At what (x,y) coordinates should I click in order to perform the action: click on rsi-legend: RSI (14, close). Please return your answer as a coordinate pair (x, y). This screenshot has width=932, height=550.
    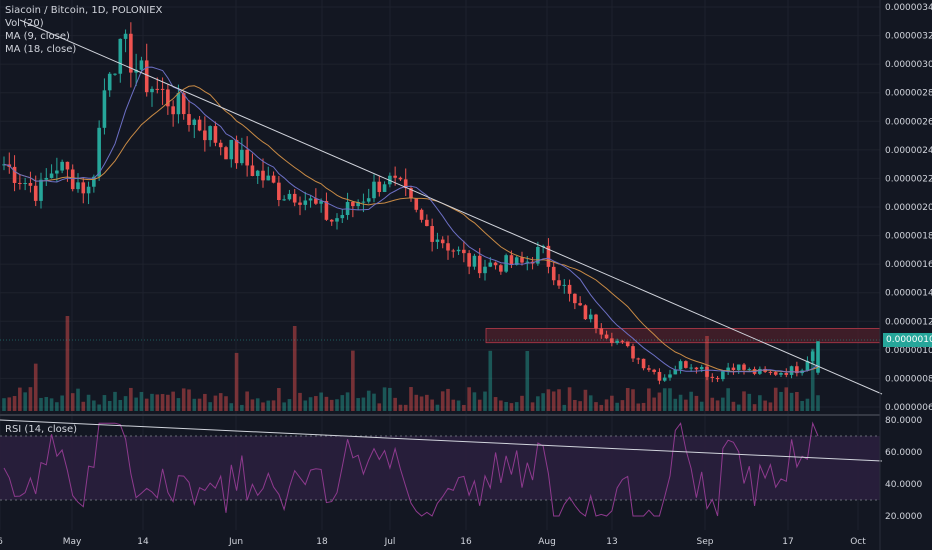
    Looking at the image, I should click on (41, 429).